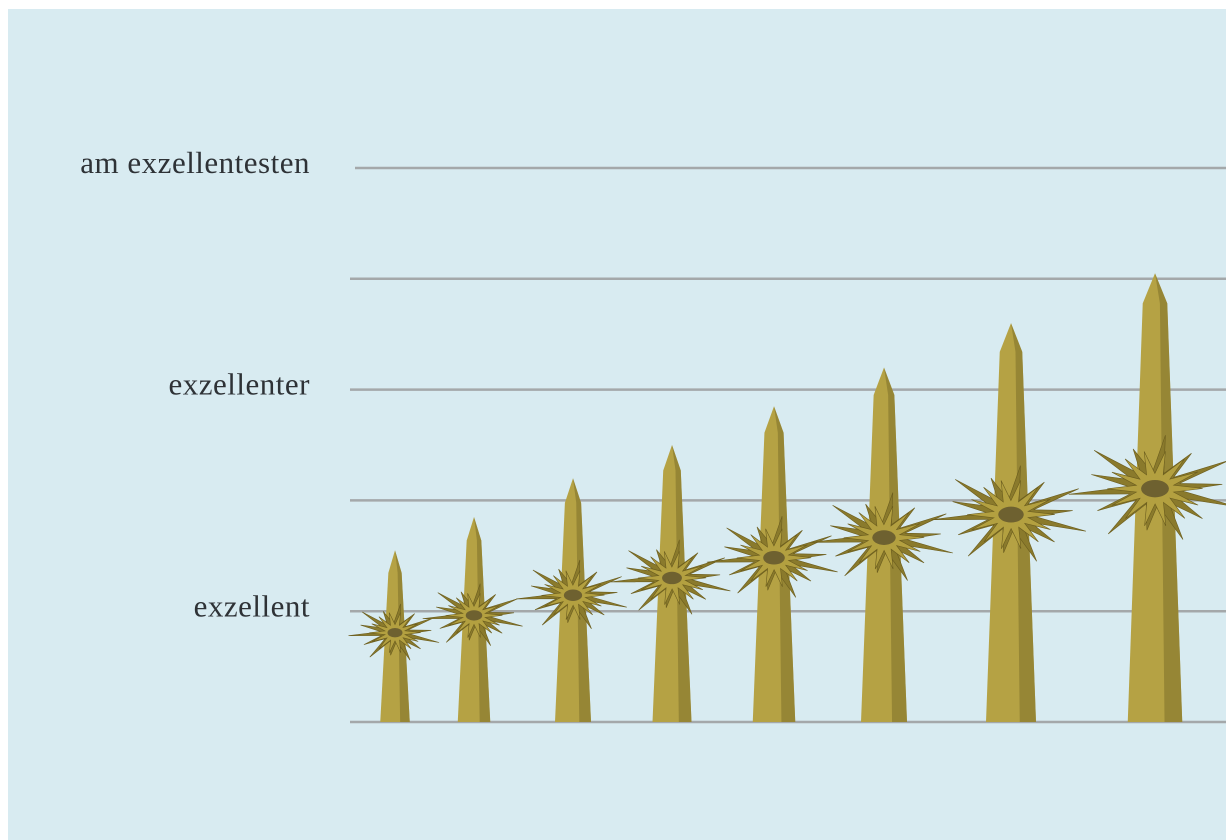 The width and height of the screenshot is (1226, 840). I want to click on y-tick-label: am exzellentesten, so click(195, 162).